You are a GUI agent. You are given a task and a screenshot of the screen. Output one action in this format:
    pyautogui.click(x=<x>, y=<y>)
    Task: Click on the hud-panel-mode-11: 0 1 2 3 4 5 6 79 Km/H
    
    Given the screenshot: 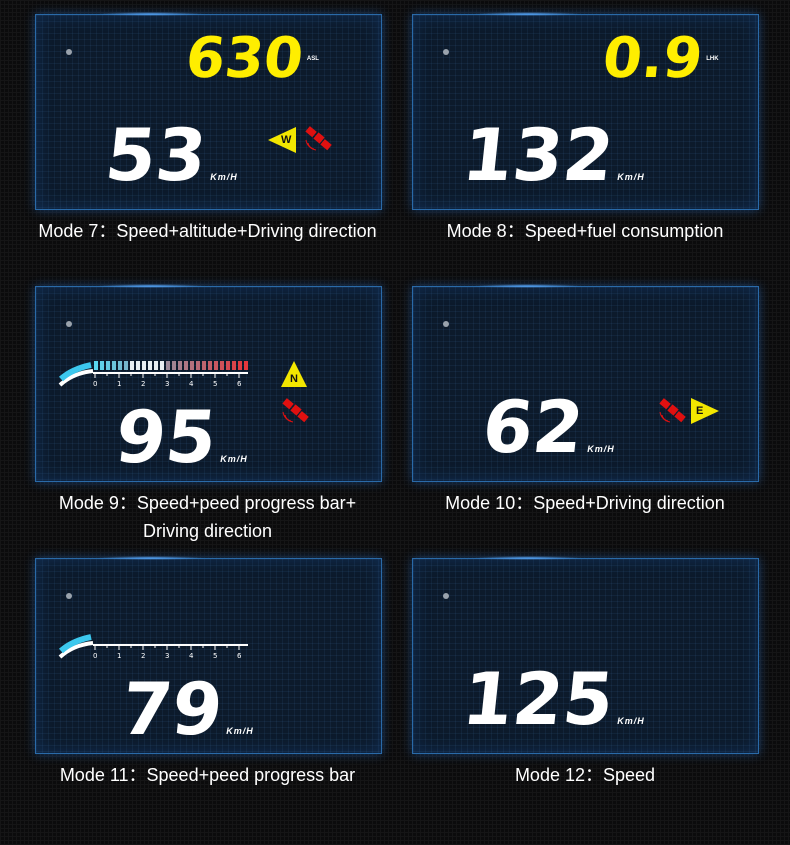 What is the action you would take?
    pyautogui.click(x=208, y=655)
    